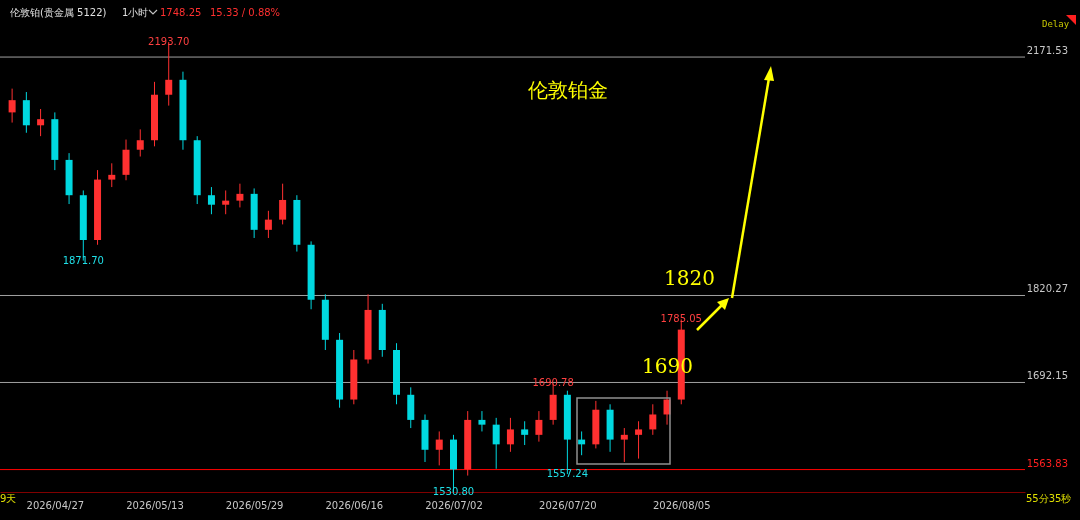 The width and height of the screenshot is (1080, 520). Describe the element at coordinates (169, 41) in the screenshot. I see `annotation: 2193.70` at that location.